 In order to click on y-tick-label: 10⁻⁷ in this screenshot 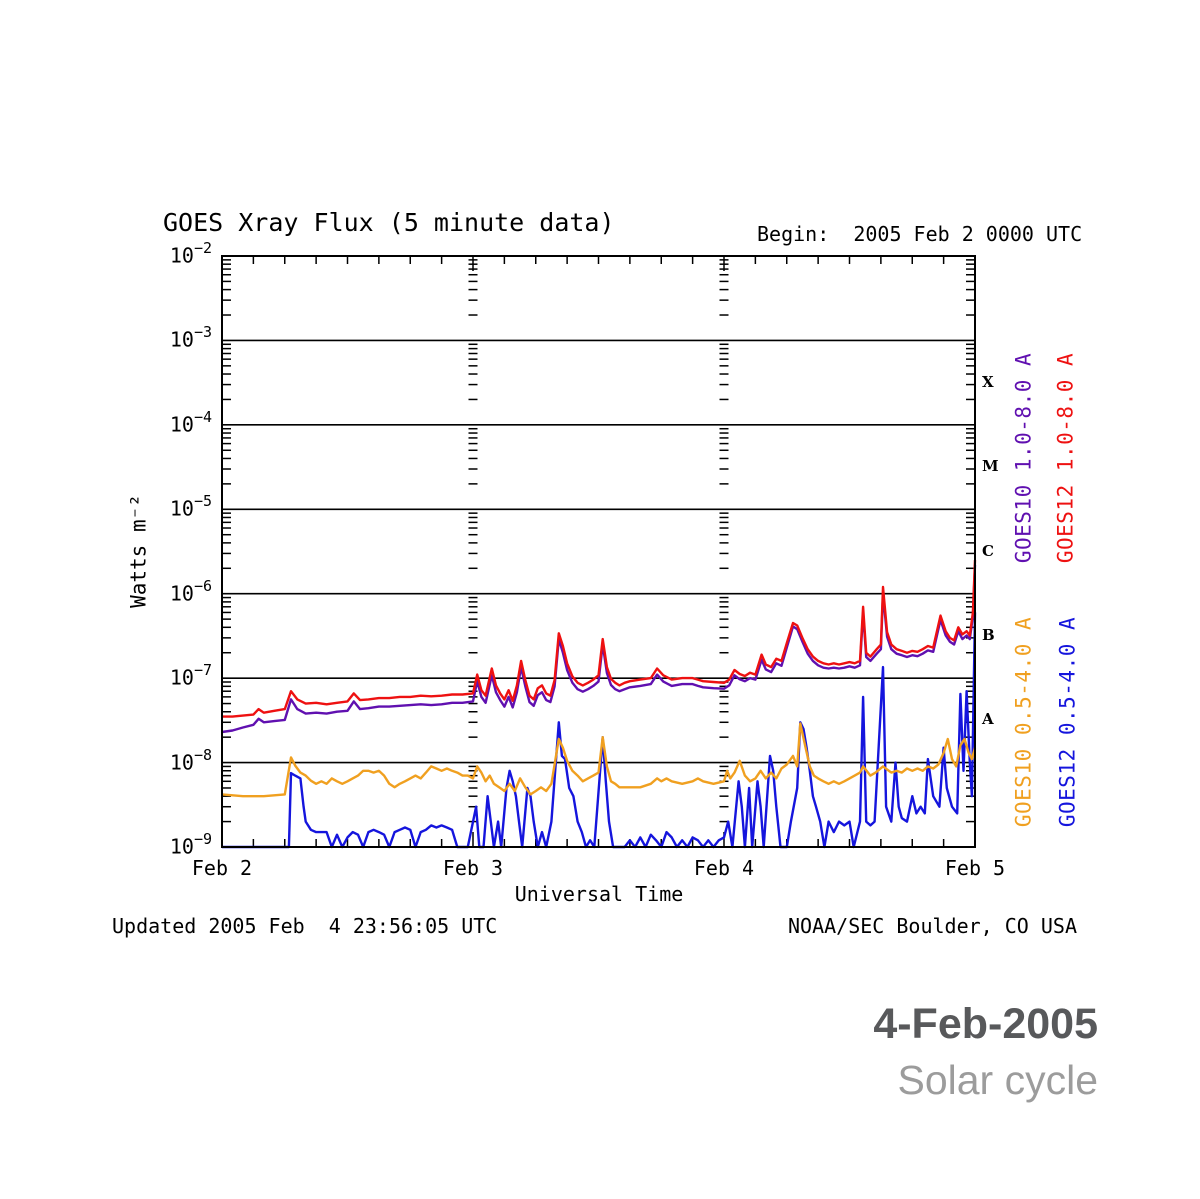, I will do `click(190, 675)`.